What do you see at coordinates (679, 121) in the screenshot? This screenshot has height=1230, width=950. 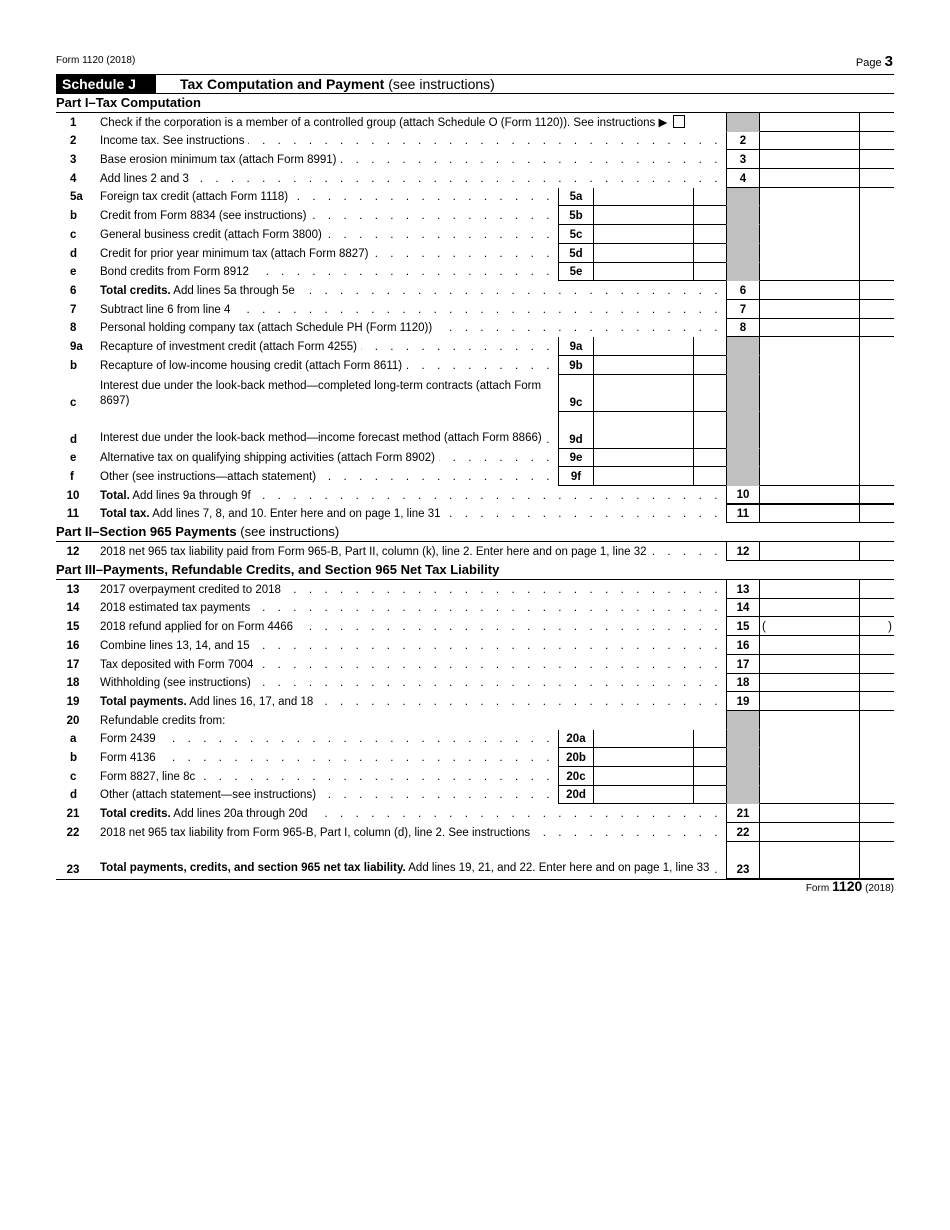 I see `controlled-group-checkbox` at bounding box center [679, 121].